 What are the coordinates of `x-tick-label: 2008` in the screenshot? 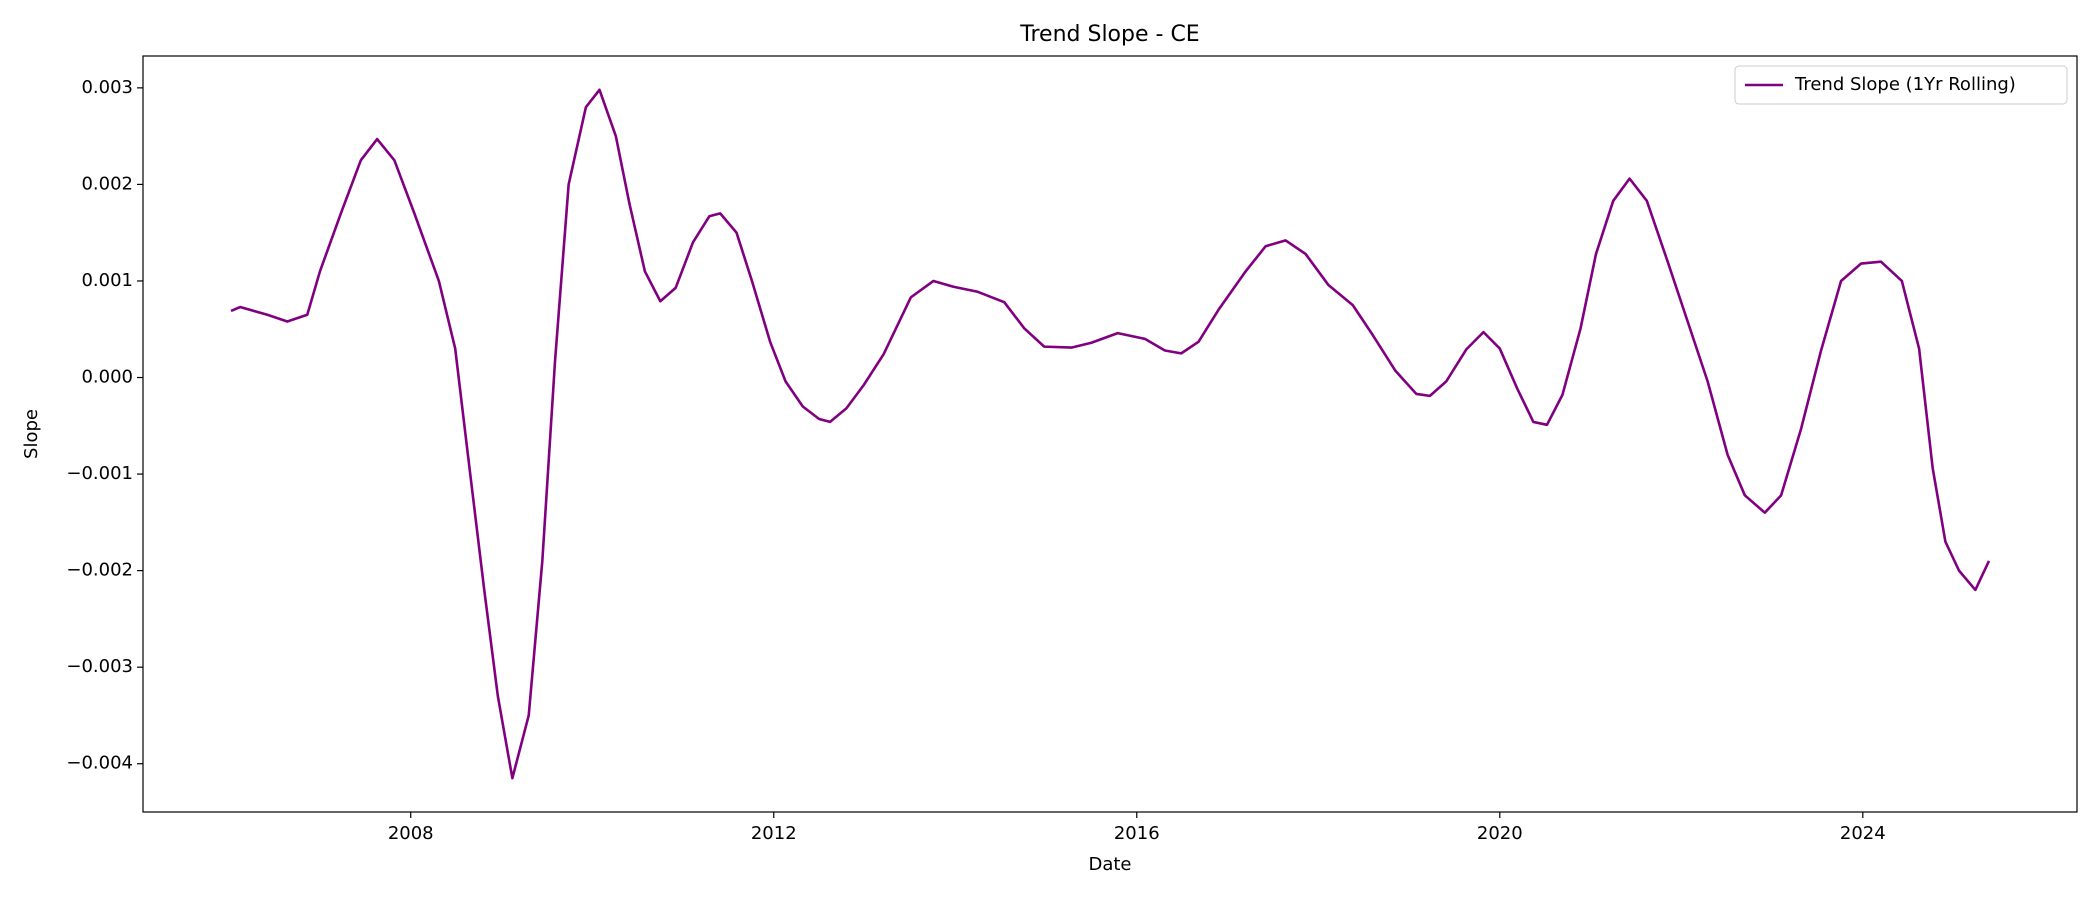 It's located at (411, 833).